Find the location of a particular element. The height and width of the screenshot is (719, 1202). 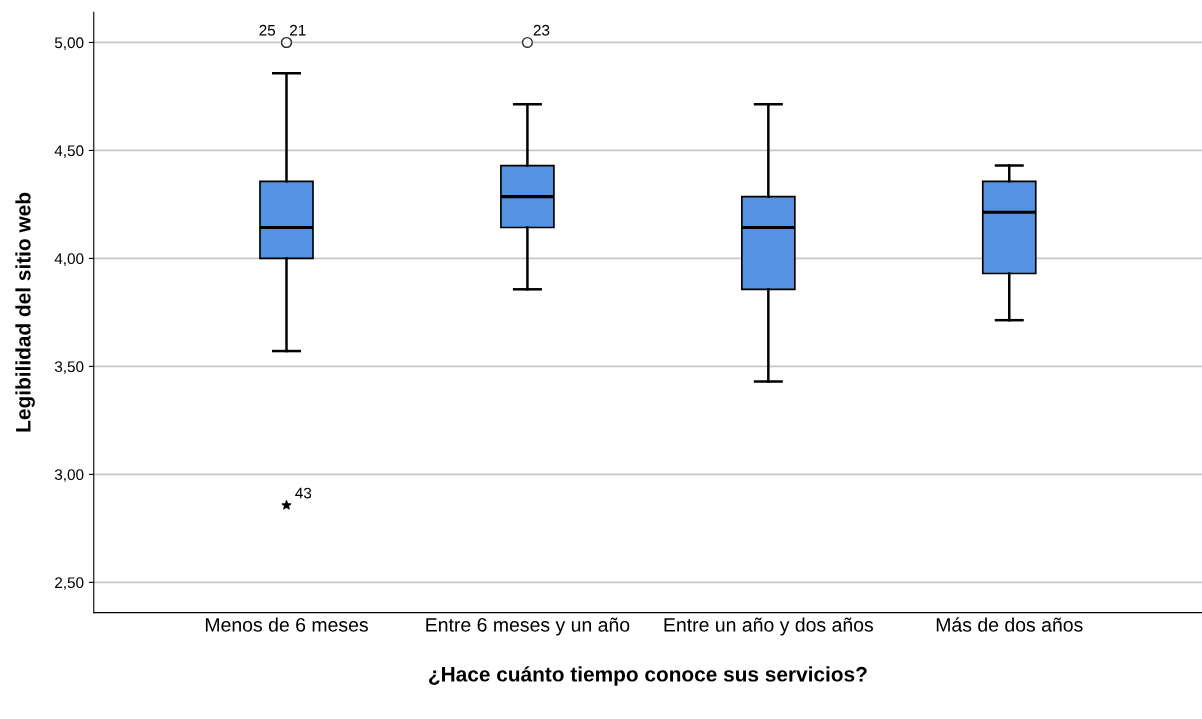

y-tick-label: 5,00 is located at coordinates (69, 43).